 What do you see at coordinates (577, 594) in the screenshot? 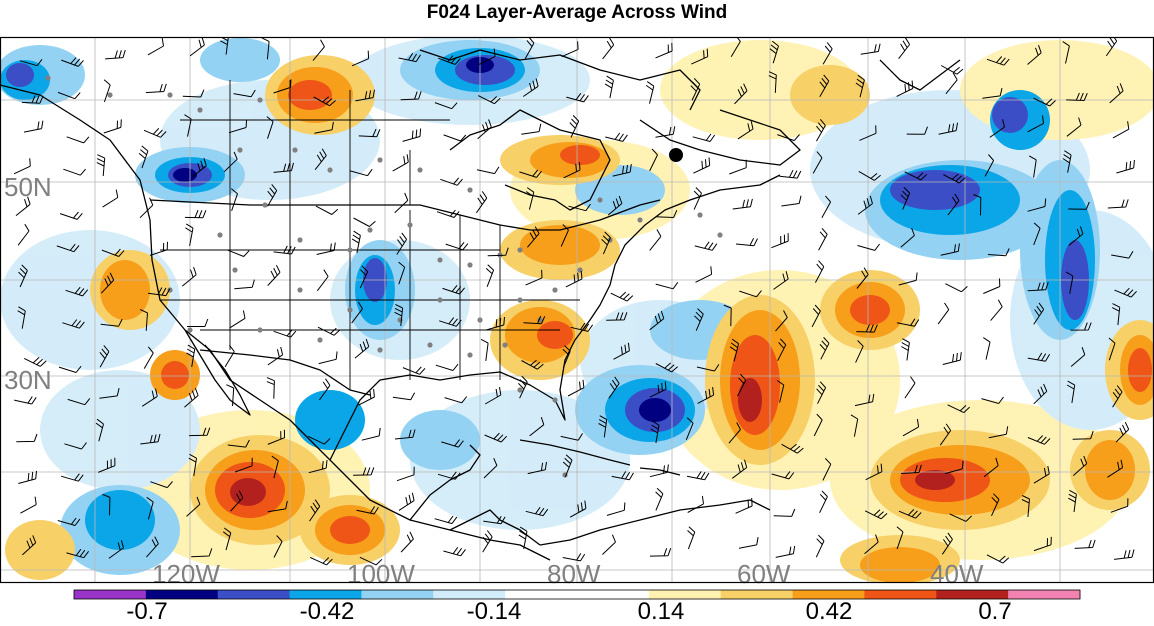
I see `colorbar-outline` at bounding box center [577, 594].